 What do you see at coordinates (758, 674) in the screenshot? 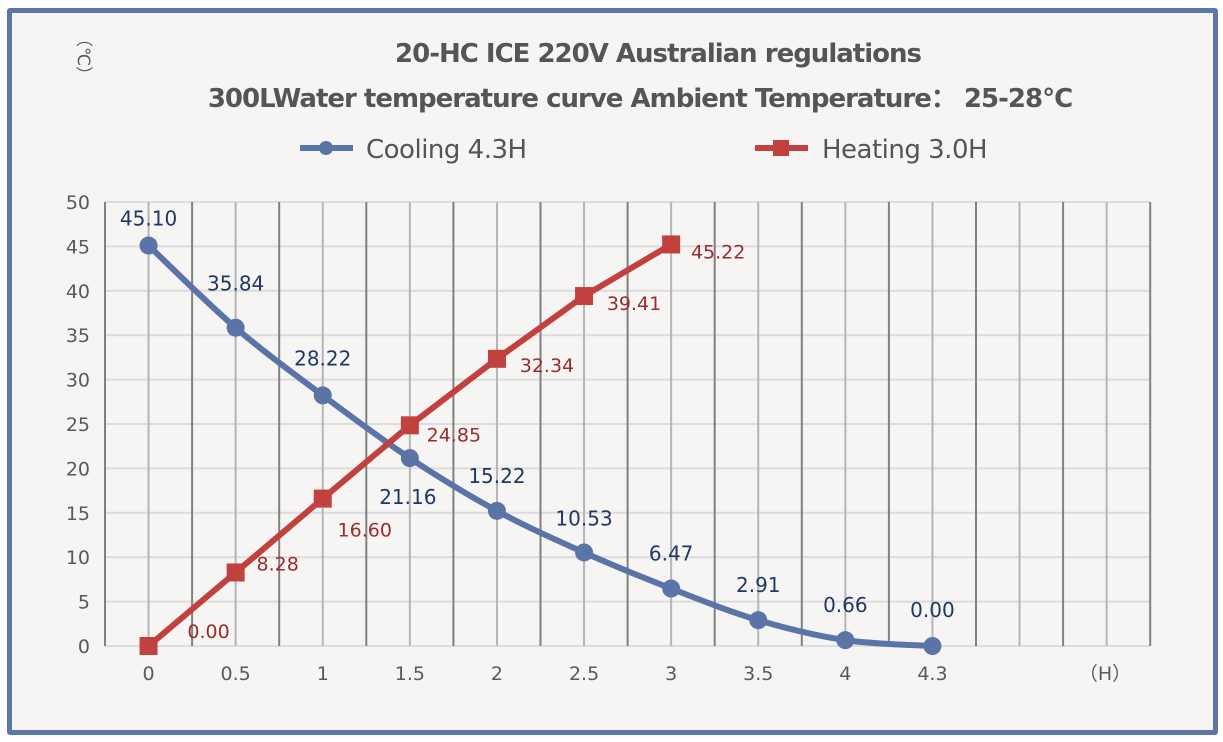
I see `x-tick-label: 3.5` at bounding box center [758, 674].